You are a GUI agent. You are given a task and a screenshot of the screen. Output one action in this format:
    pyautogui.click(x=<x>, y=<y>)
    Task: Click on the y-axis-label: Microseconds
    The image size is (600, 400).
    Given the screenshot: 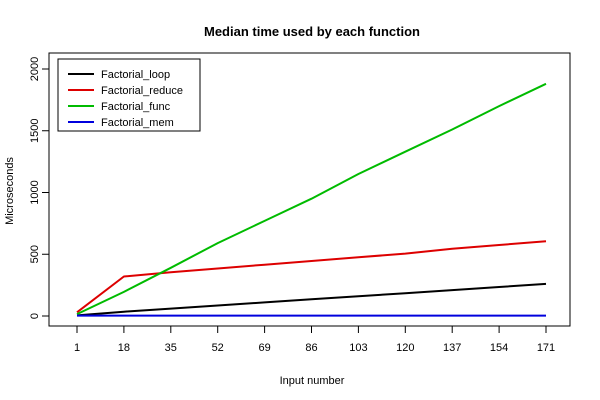 What is the action you would take?
    pyautogui.click(x=10, y=191)
    